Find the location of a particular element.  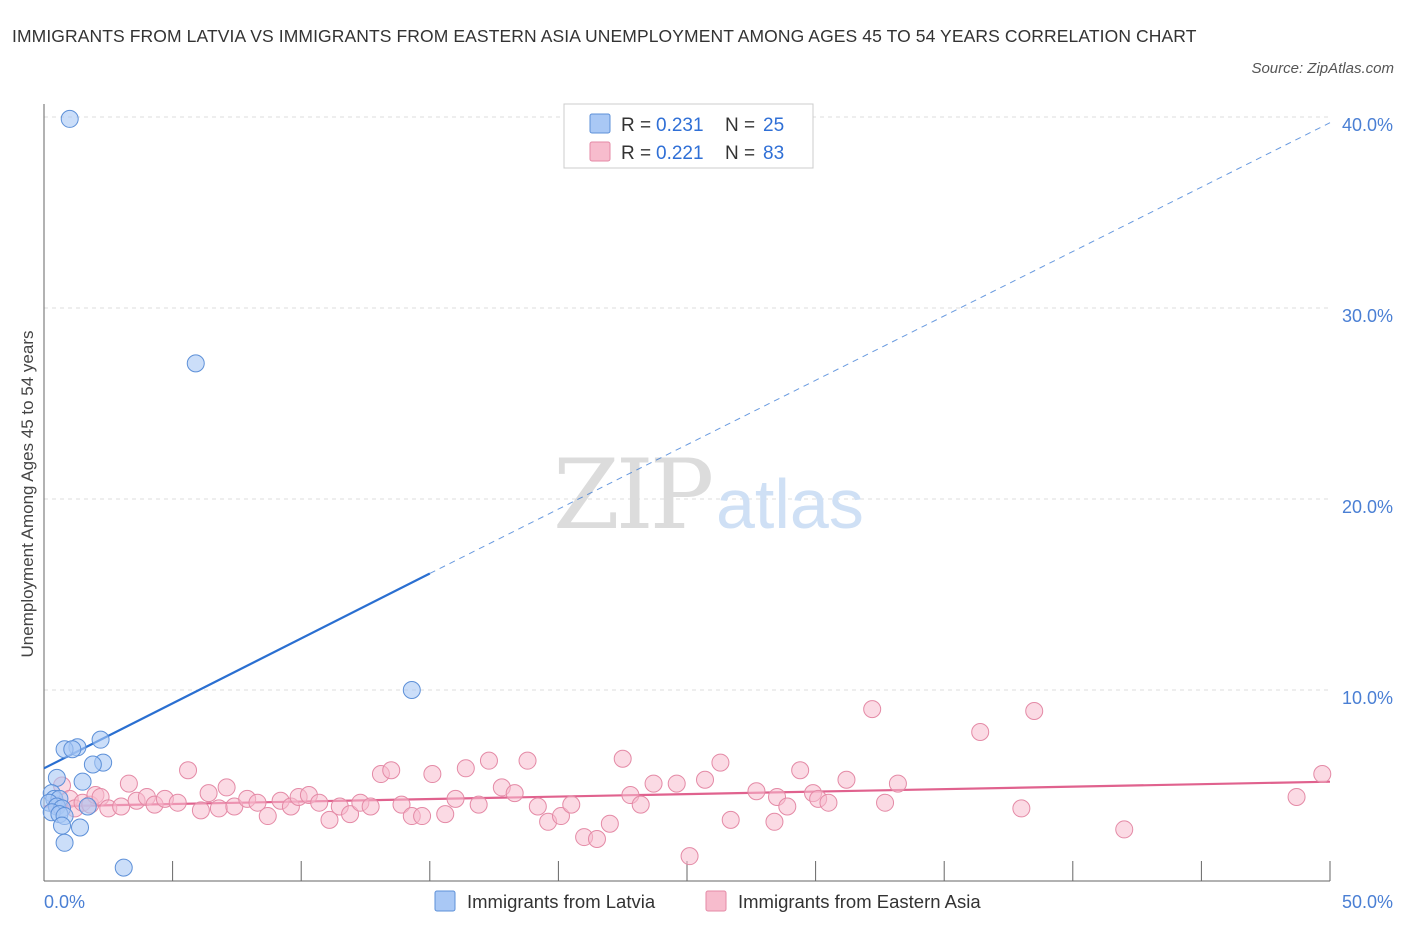

x-tick-label-min: 0.0% is located at coordinates (64, 902).